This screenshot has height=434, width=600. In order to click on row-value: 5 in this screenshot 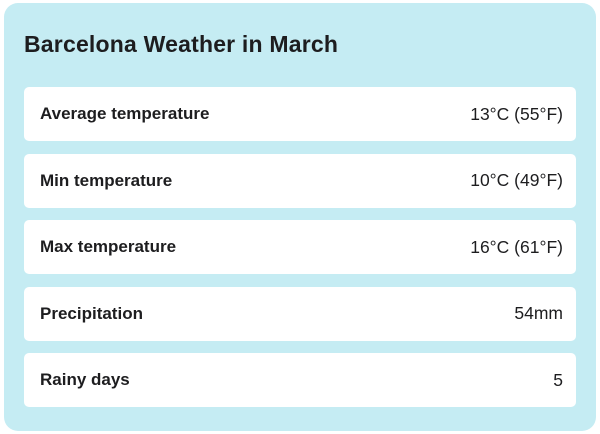, I will do `click(558, 379)`.